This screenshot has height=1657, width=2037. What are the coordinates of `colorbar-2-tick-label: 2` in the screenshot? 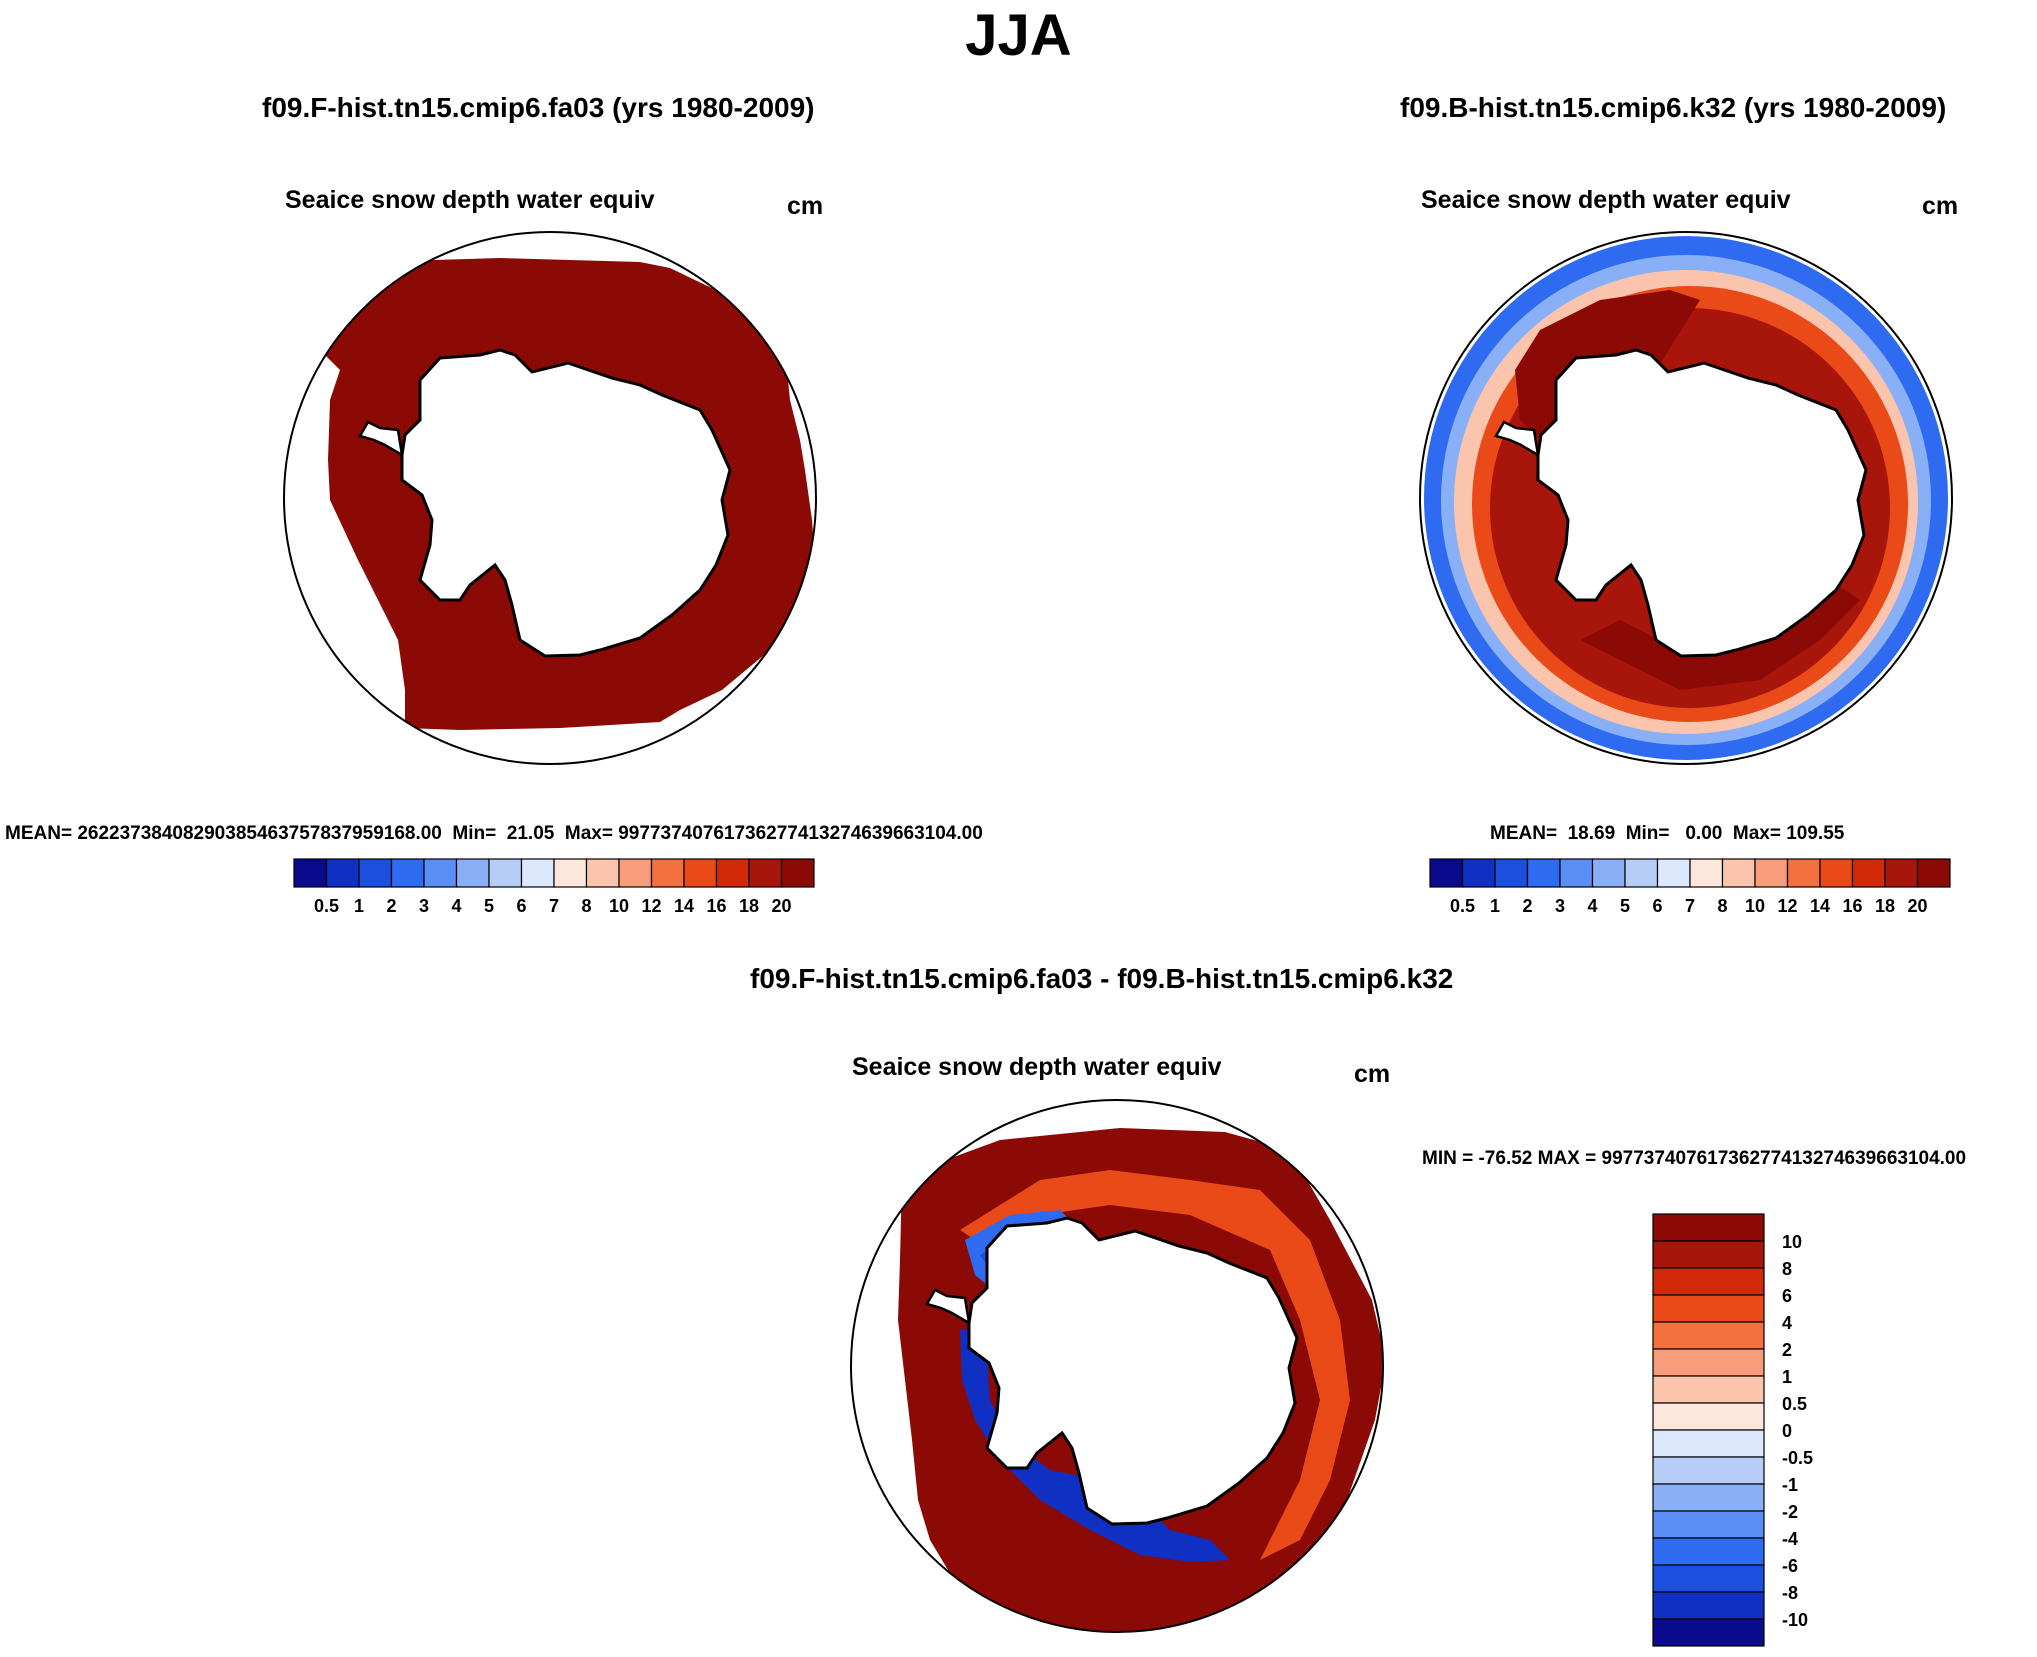 It's located at (1527, 906).